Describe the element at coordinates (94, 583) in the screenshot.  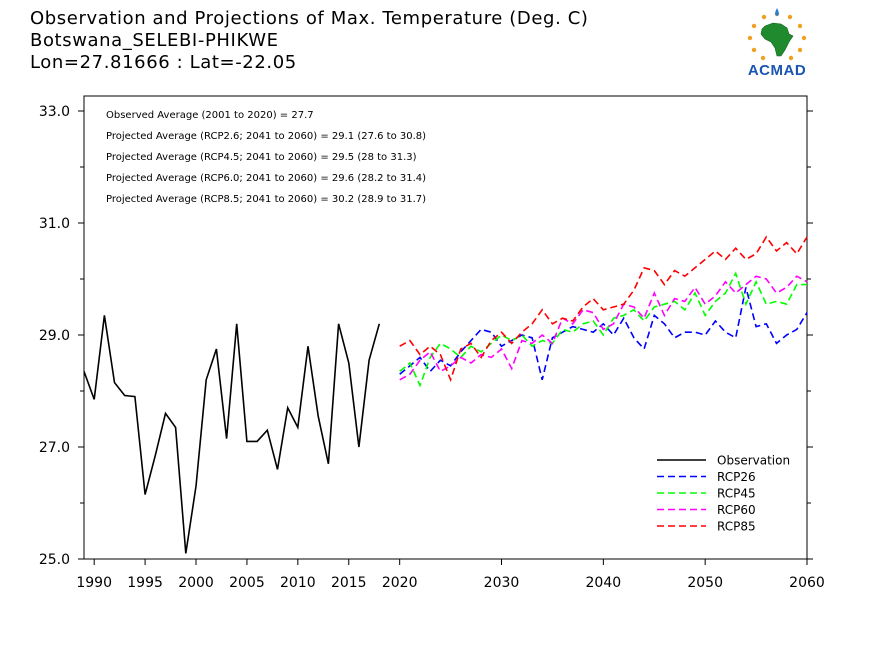
I see `x-tick-label: 1990` at that location.